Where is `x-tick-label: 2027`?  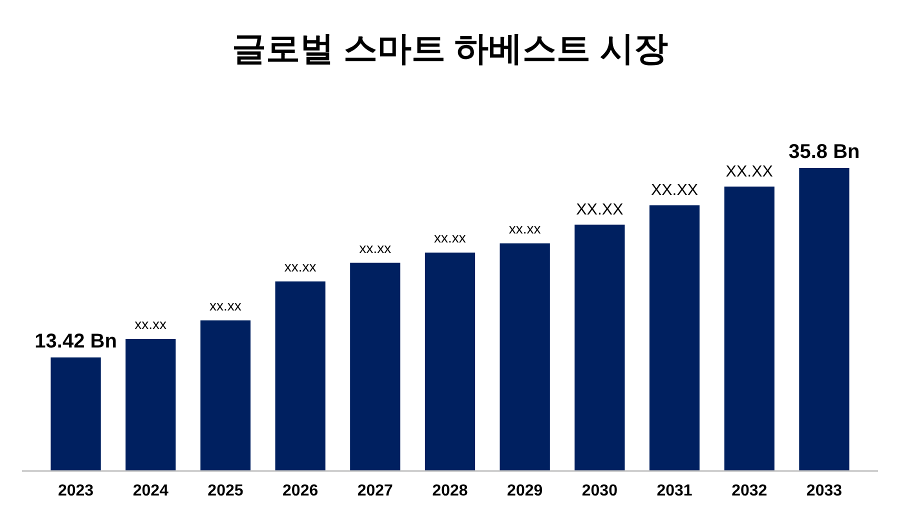 x-tick-label: 2027 is located at coordinates (375, 491).